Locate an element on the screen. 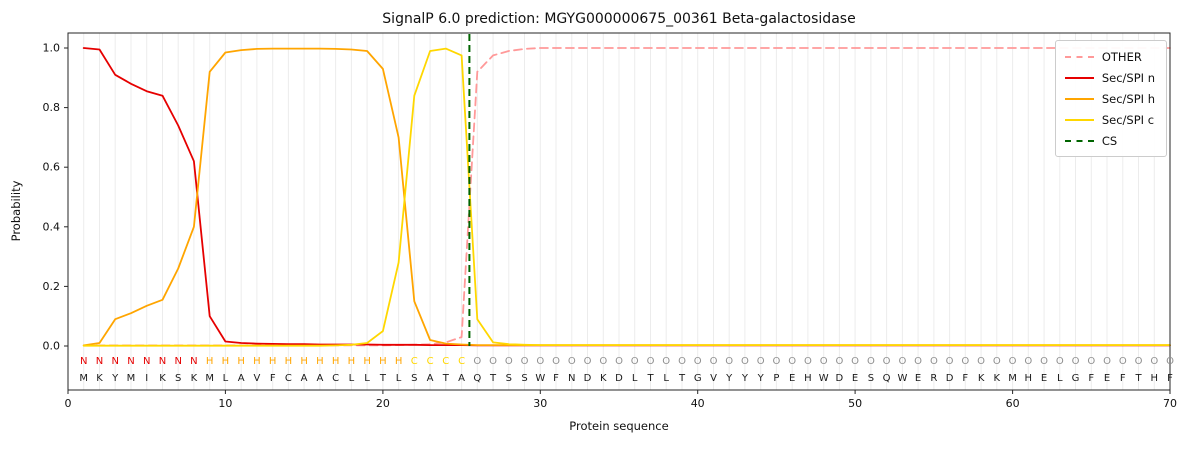 The image size is (1200, 450). legend-entry: Sec/SPI c is located at coordinates (1109, 119).